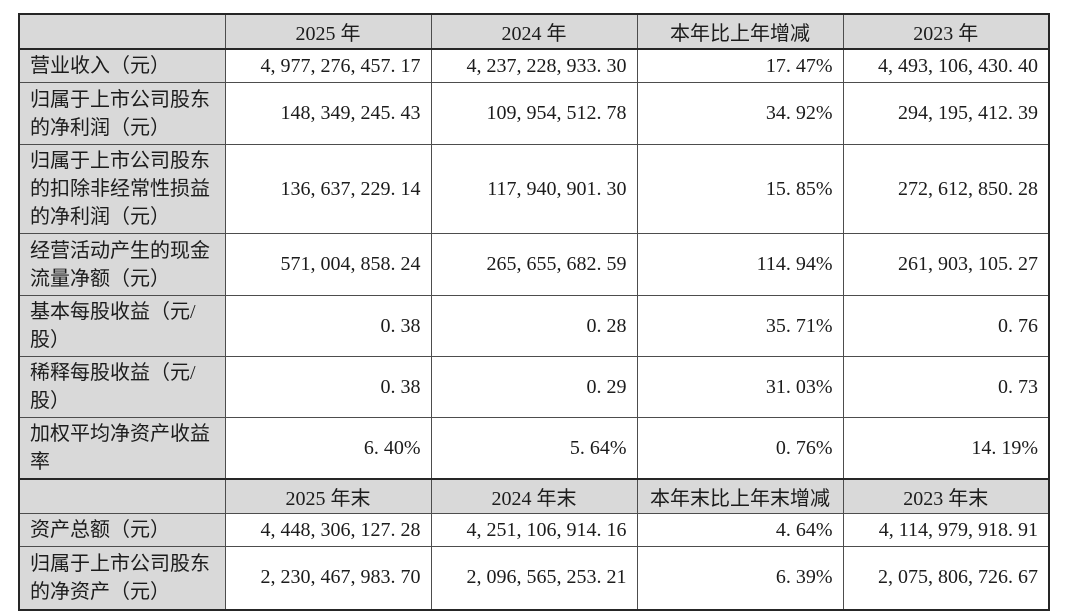 This screenshot has height=613, width=1080. Describe the element at coordinates (740, 578) in the screenshot. I see `value-year-end-change: 6. 39%` at that location.